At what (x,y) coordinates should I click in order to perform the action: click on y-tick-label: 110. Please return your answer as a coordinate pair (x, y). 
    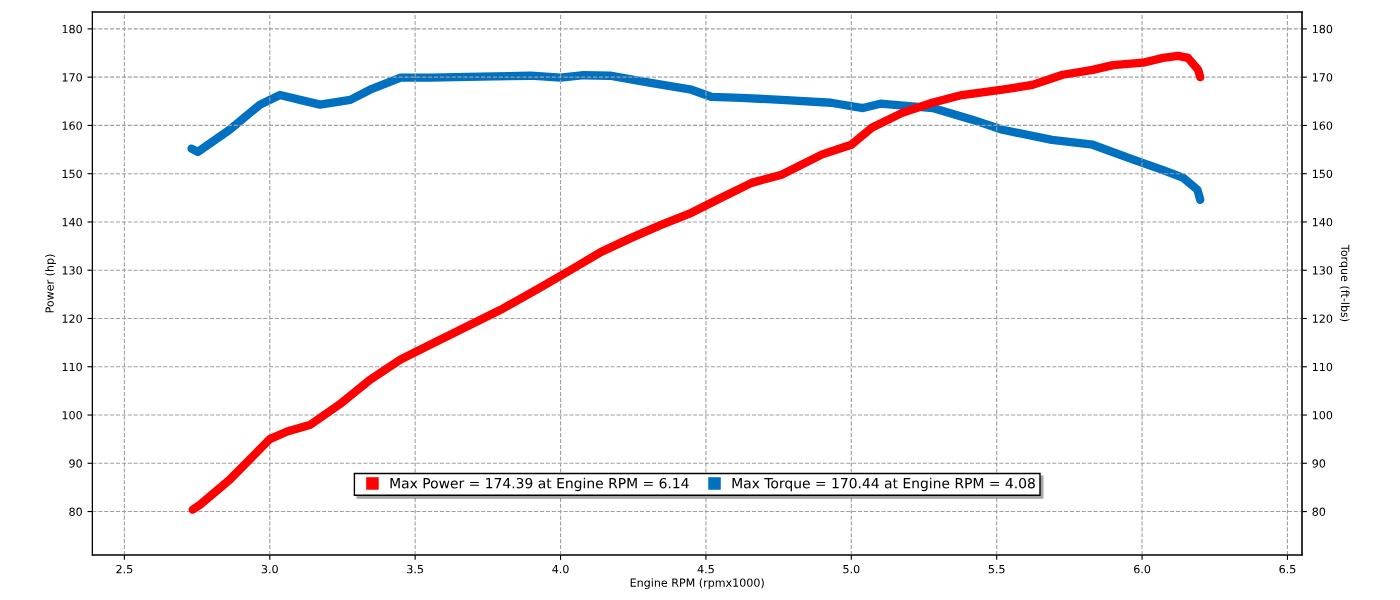
    Looking at the image, I should click on (72, 367).